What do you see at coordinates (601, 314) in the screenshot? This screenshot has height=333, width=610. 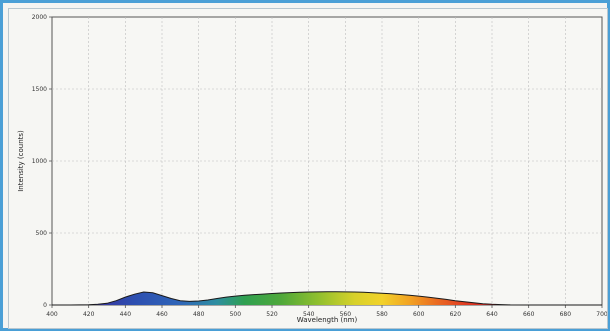 I see `x-tick-label: 700` at bounding box center [601, 314].